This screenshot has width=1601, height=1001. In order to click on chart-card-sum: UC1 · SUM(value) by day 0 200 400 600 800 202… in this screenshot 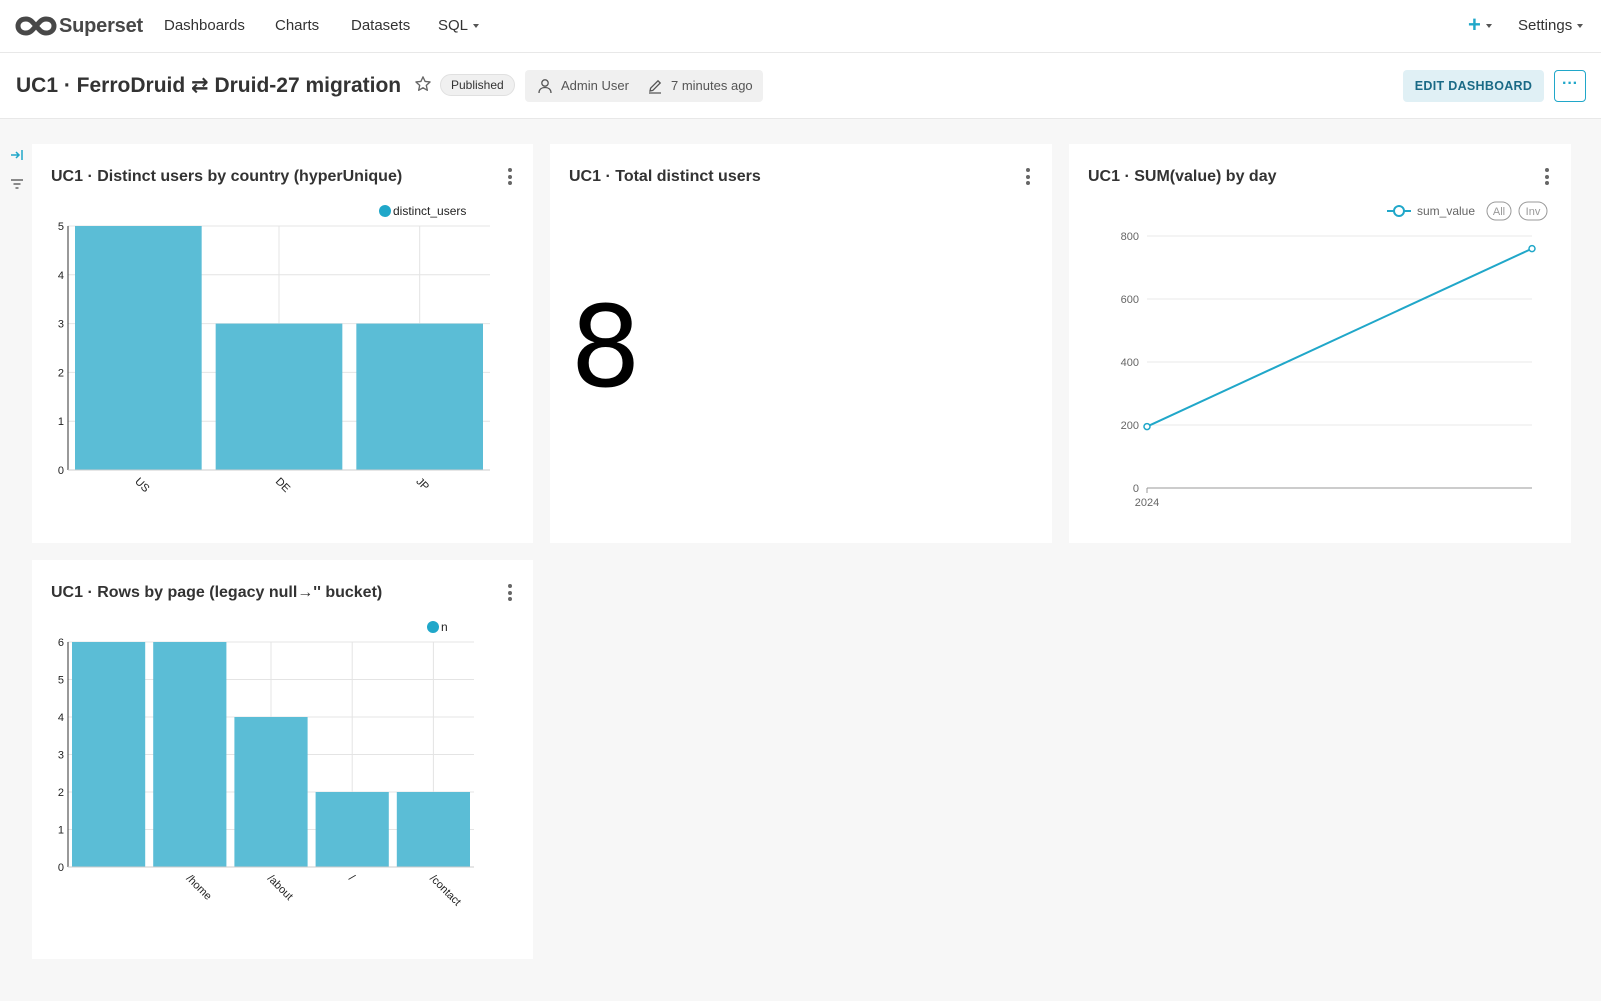, I will do `click(1320, 343)`.